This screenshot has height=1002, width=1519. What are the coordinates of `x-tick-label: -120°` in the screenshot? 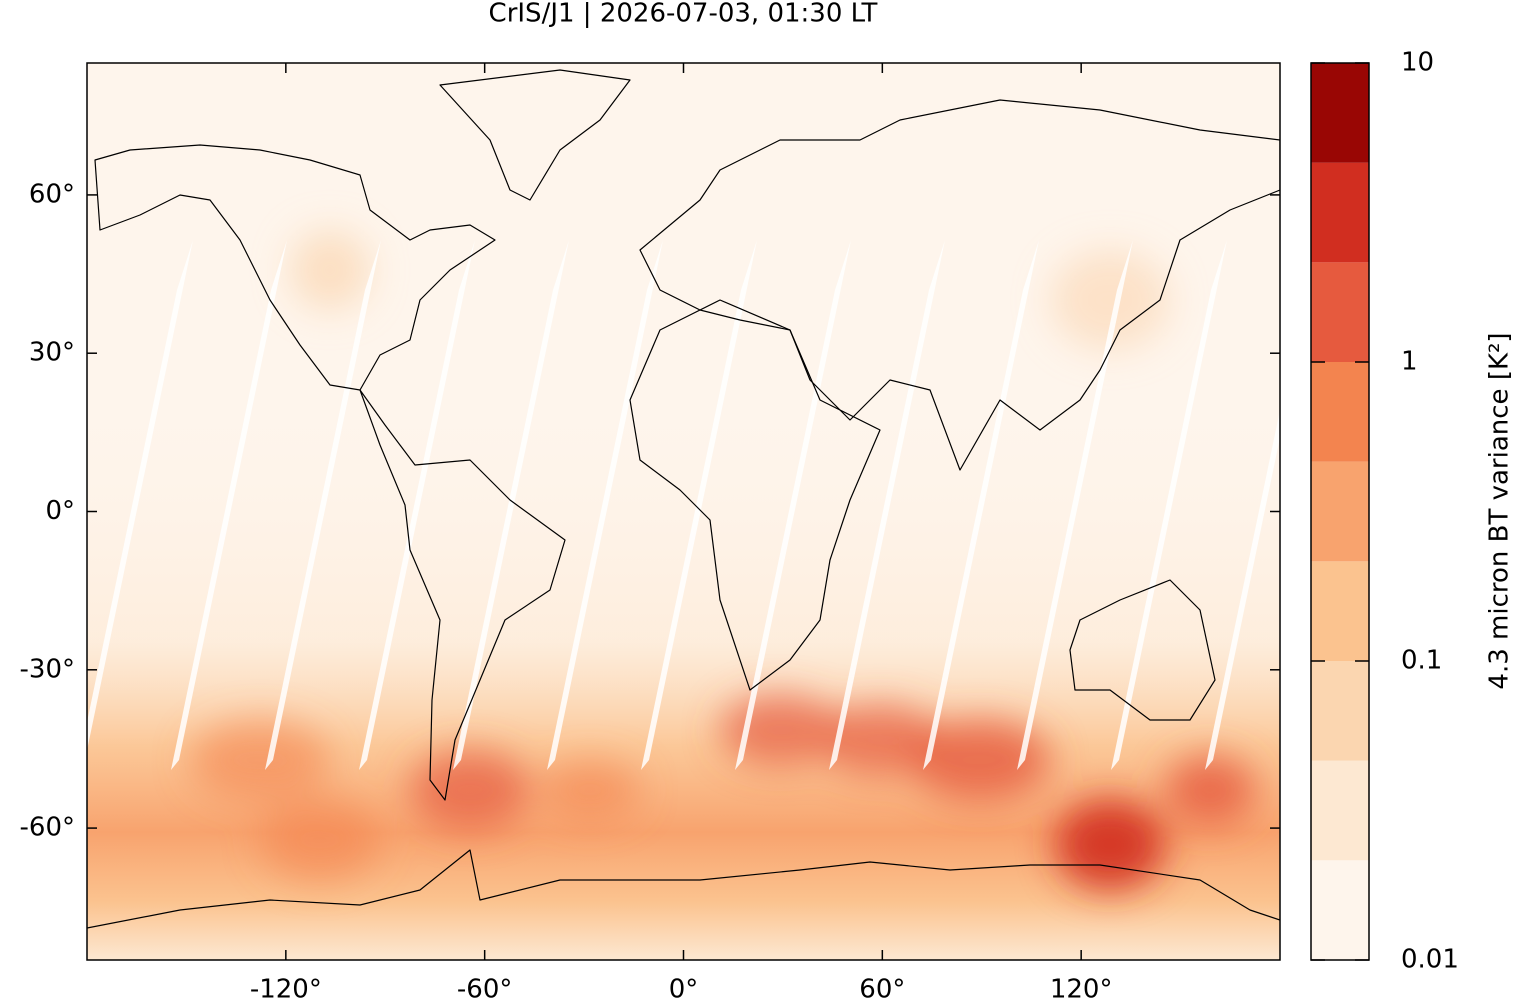 It's located at (286, 988).